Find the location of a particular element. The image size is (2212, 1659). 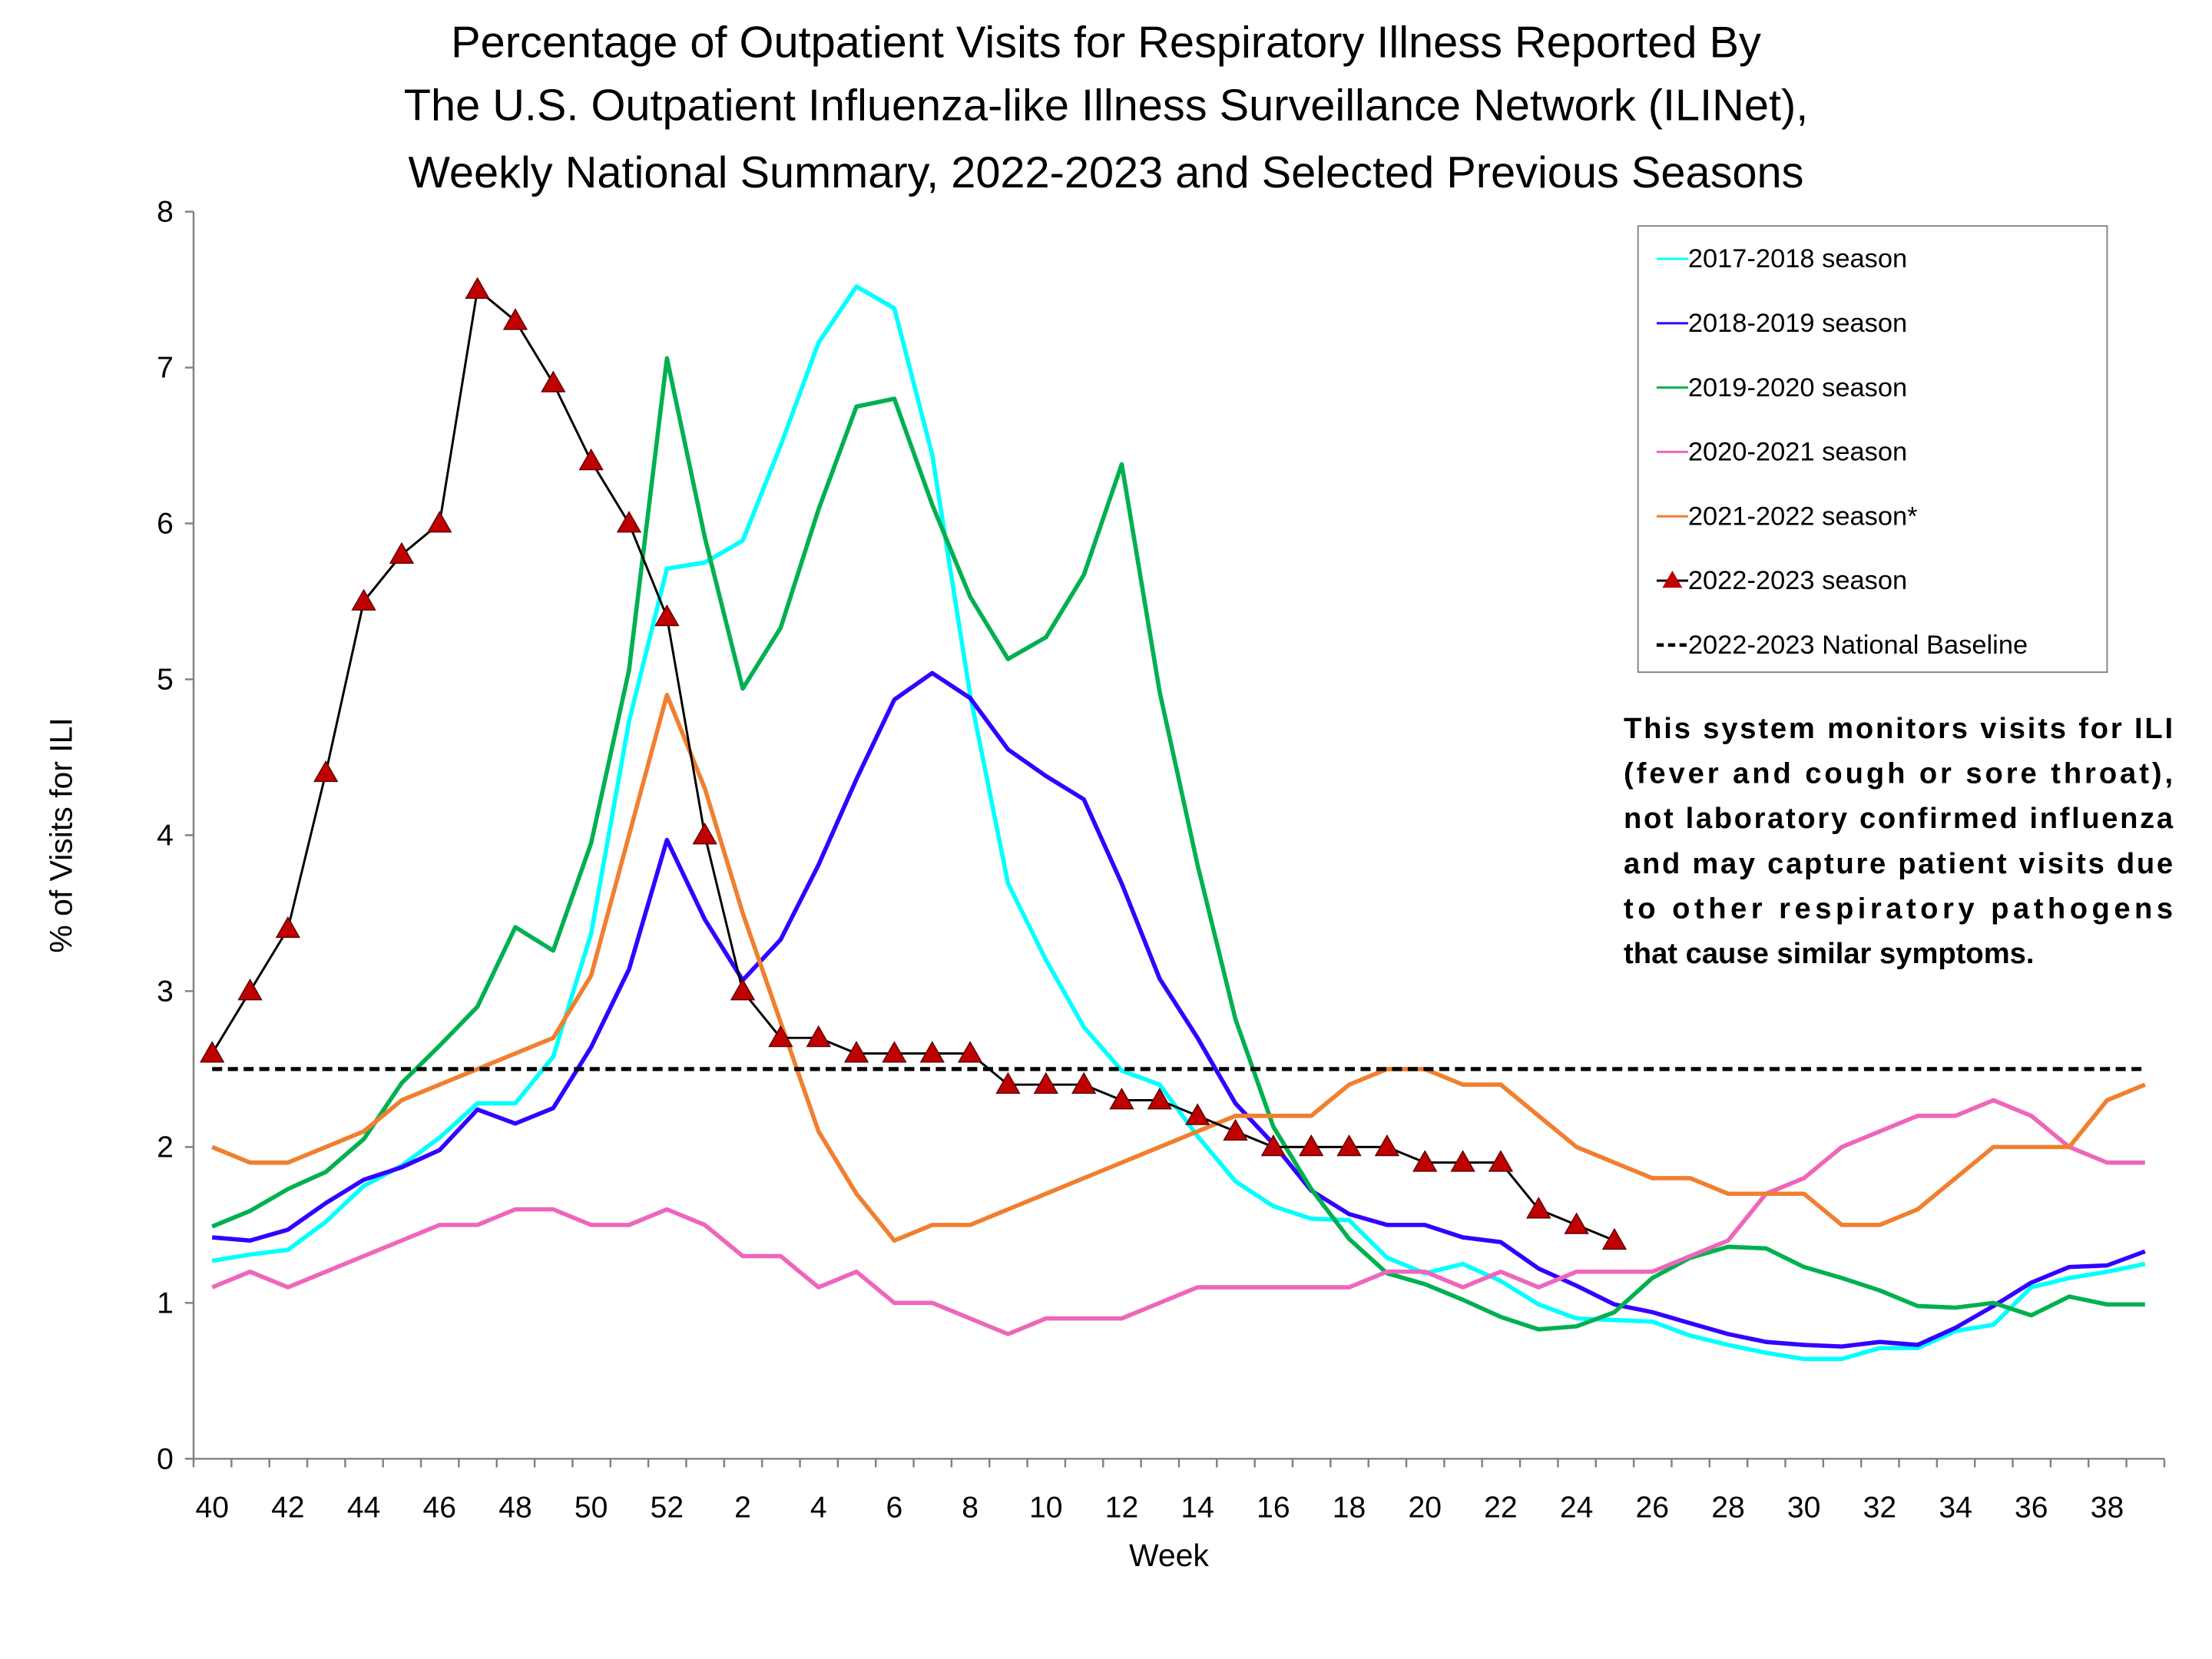

x-tick-label: 10 is located at coordinates (1045, 1509).